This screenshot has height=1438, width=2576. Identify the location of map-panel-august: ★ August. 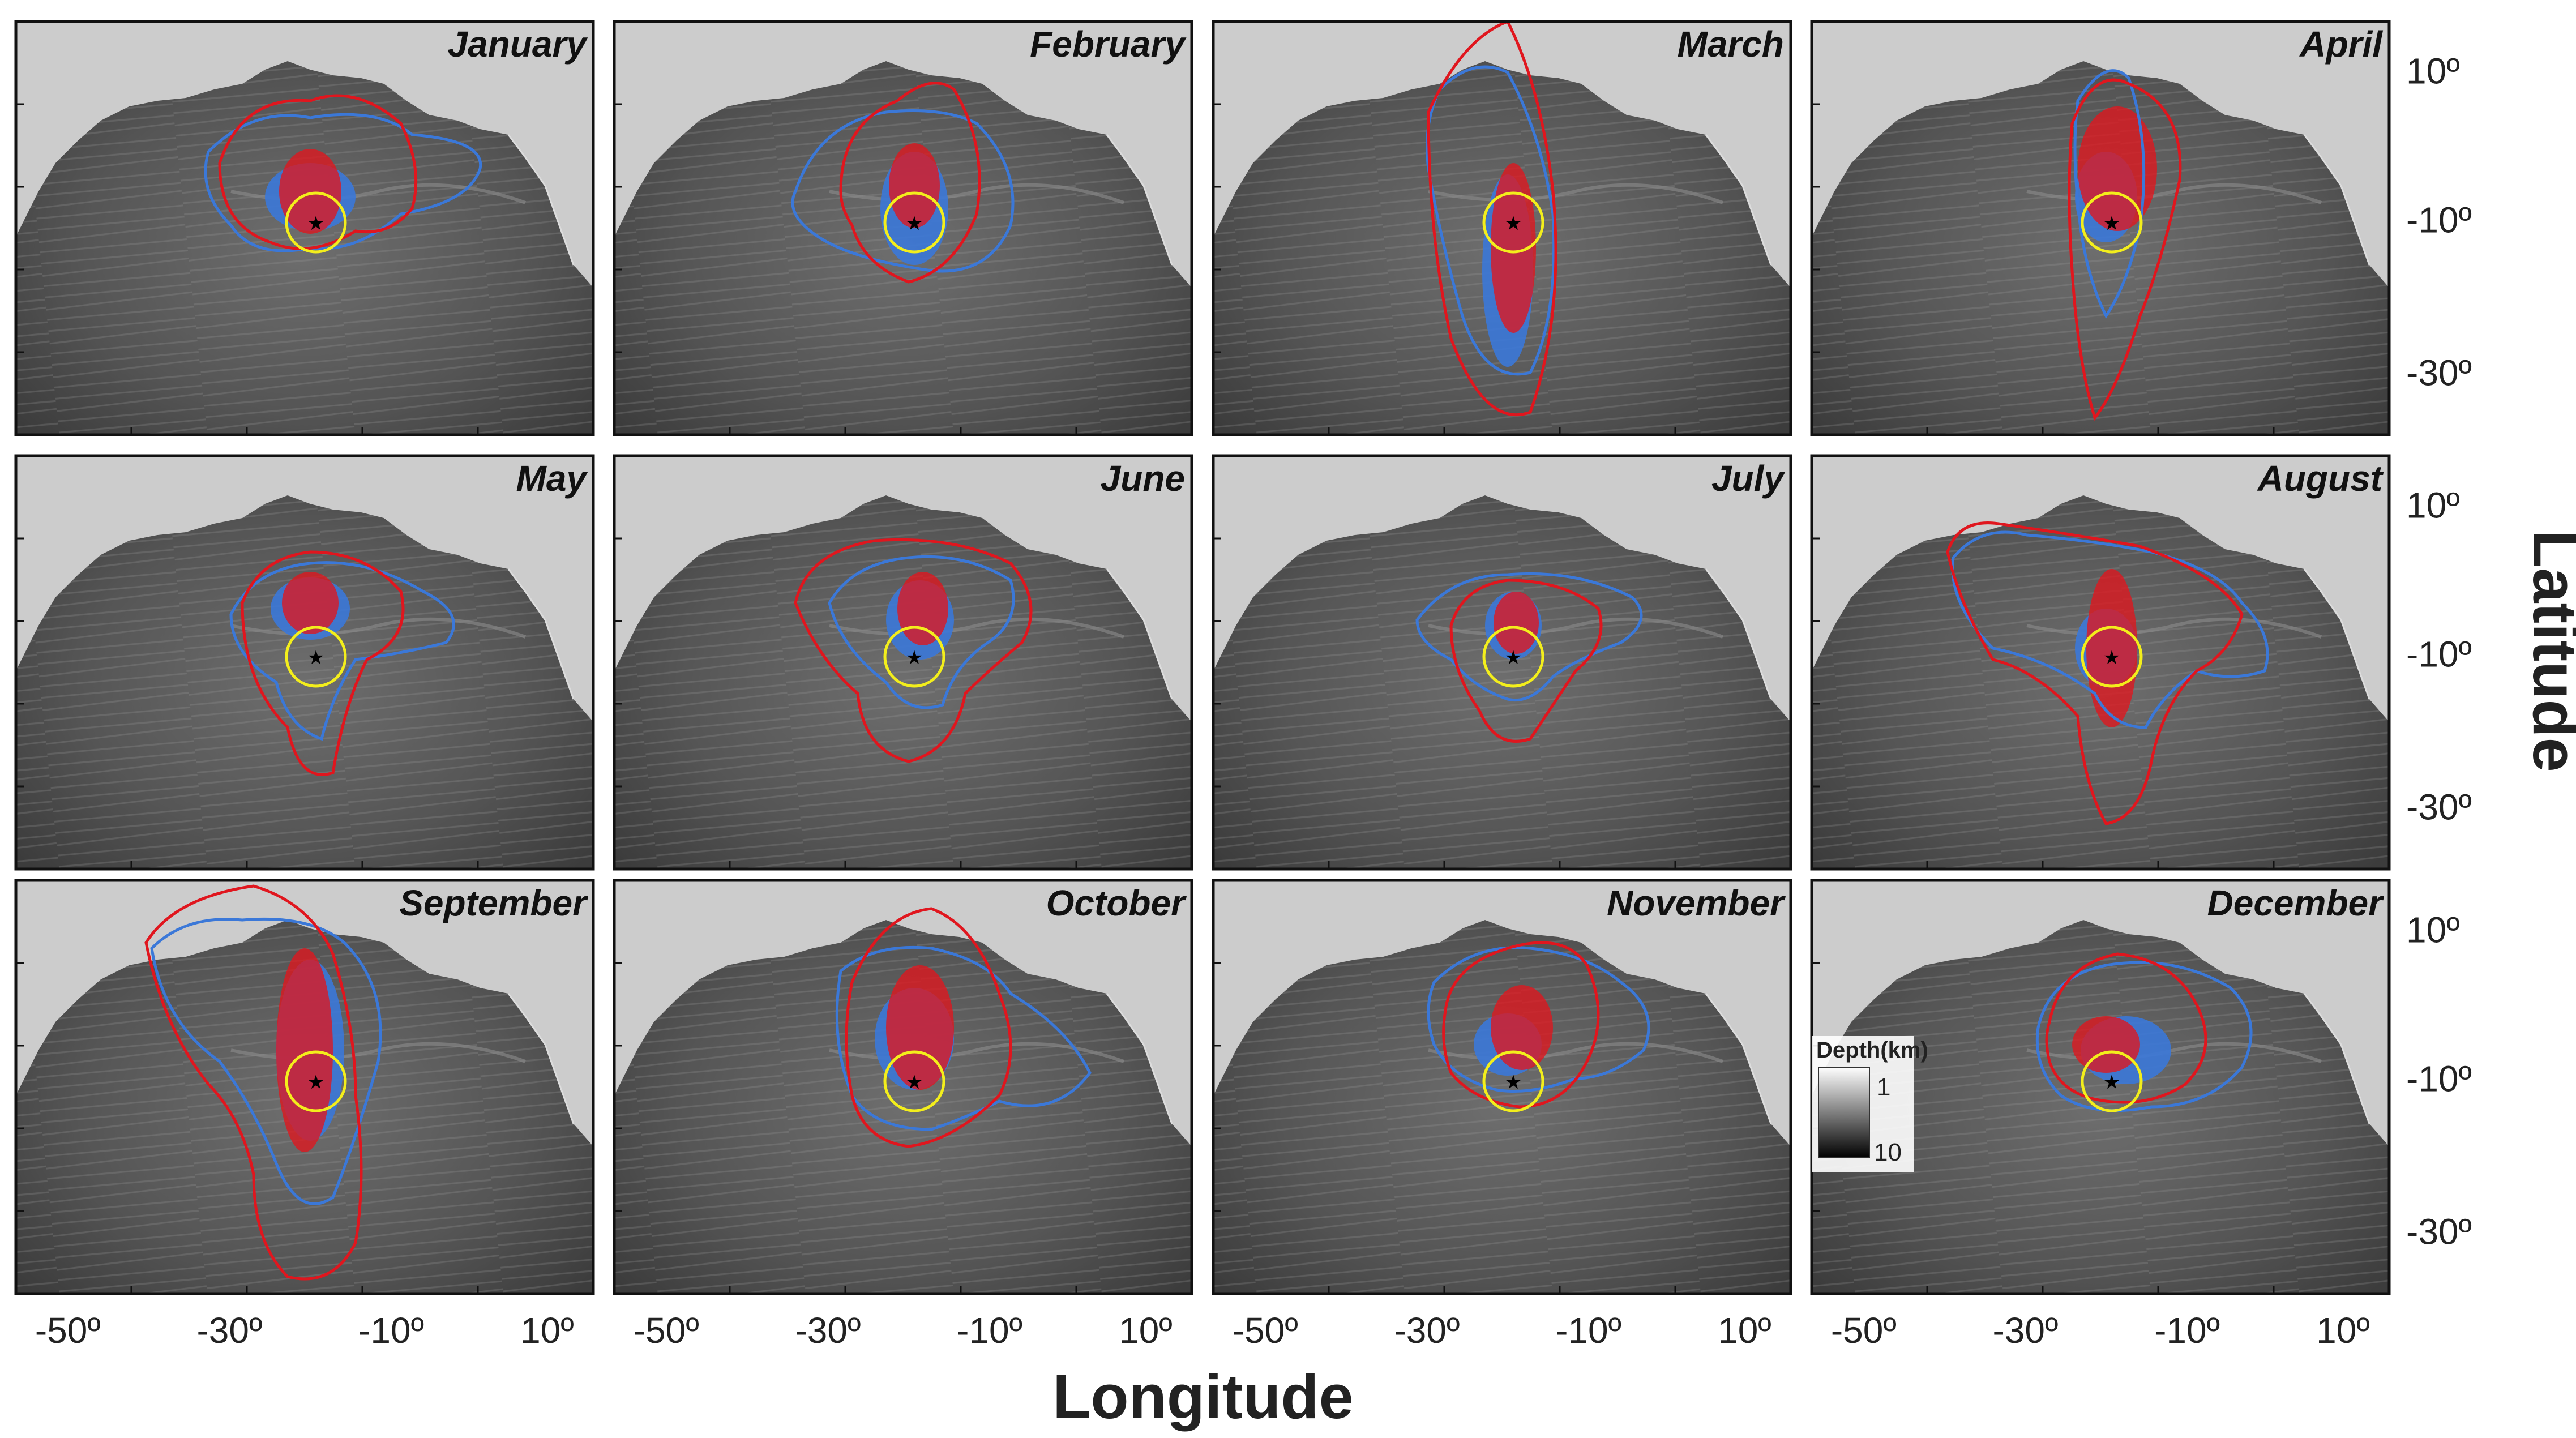
(2100, 662).